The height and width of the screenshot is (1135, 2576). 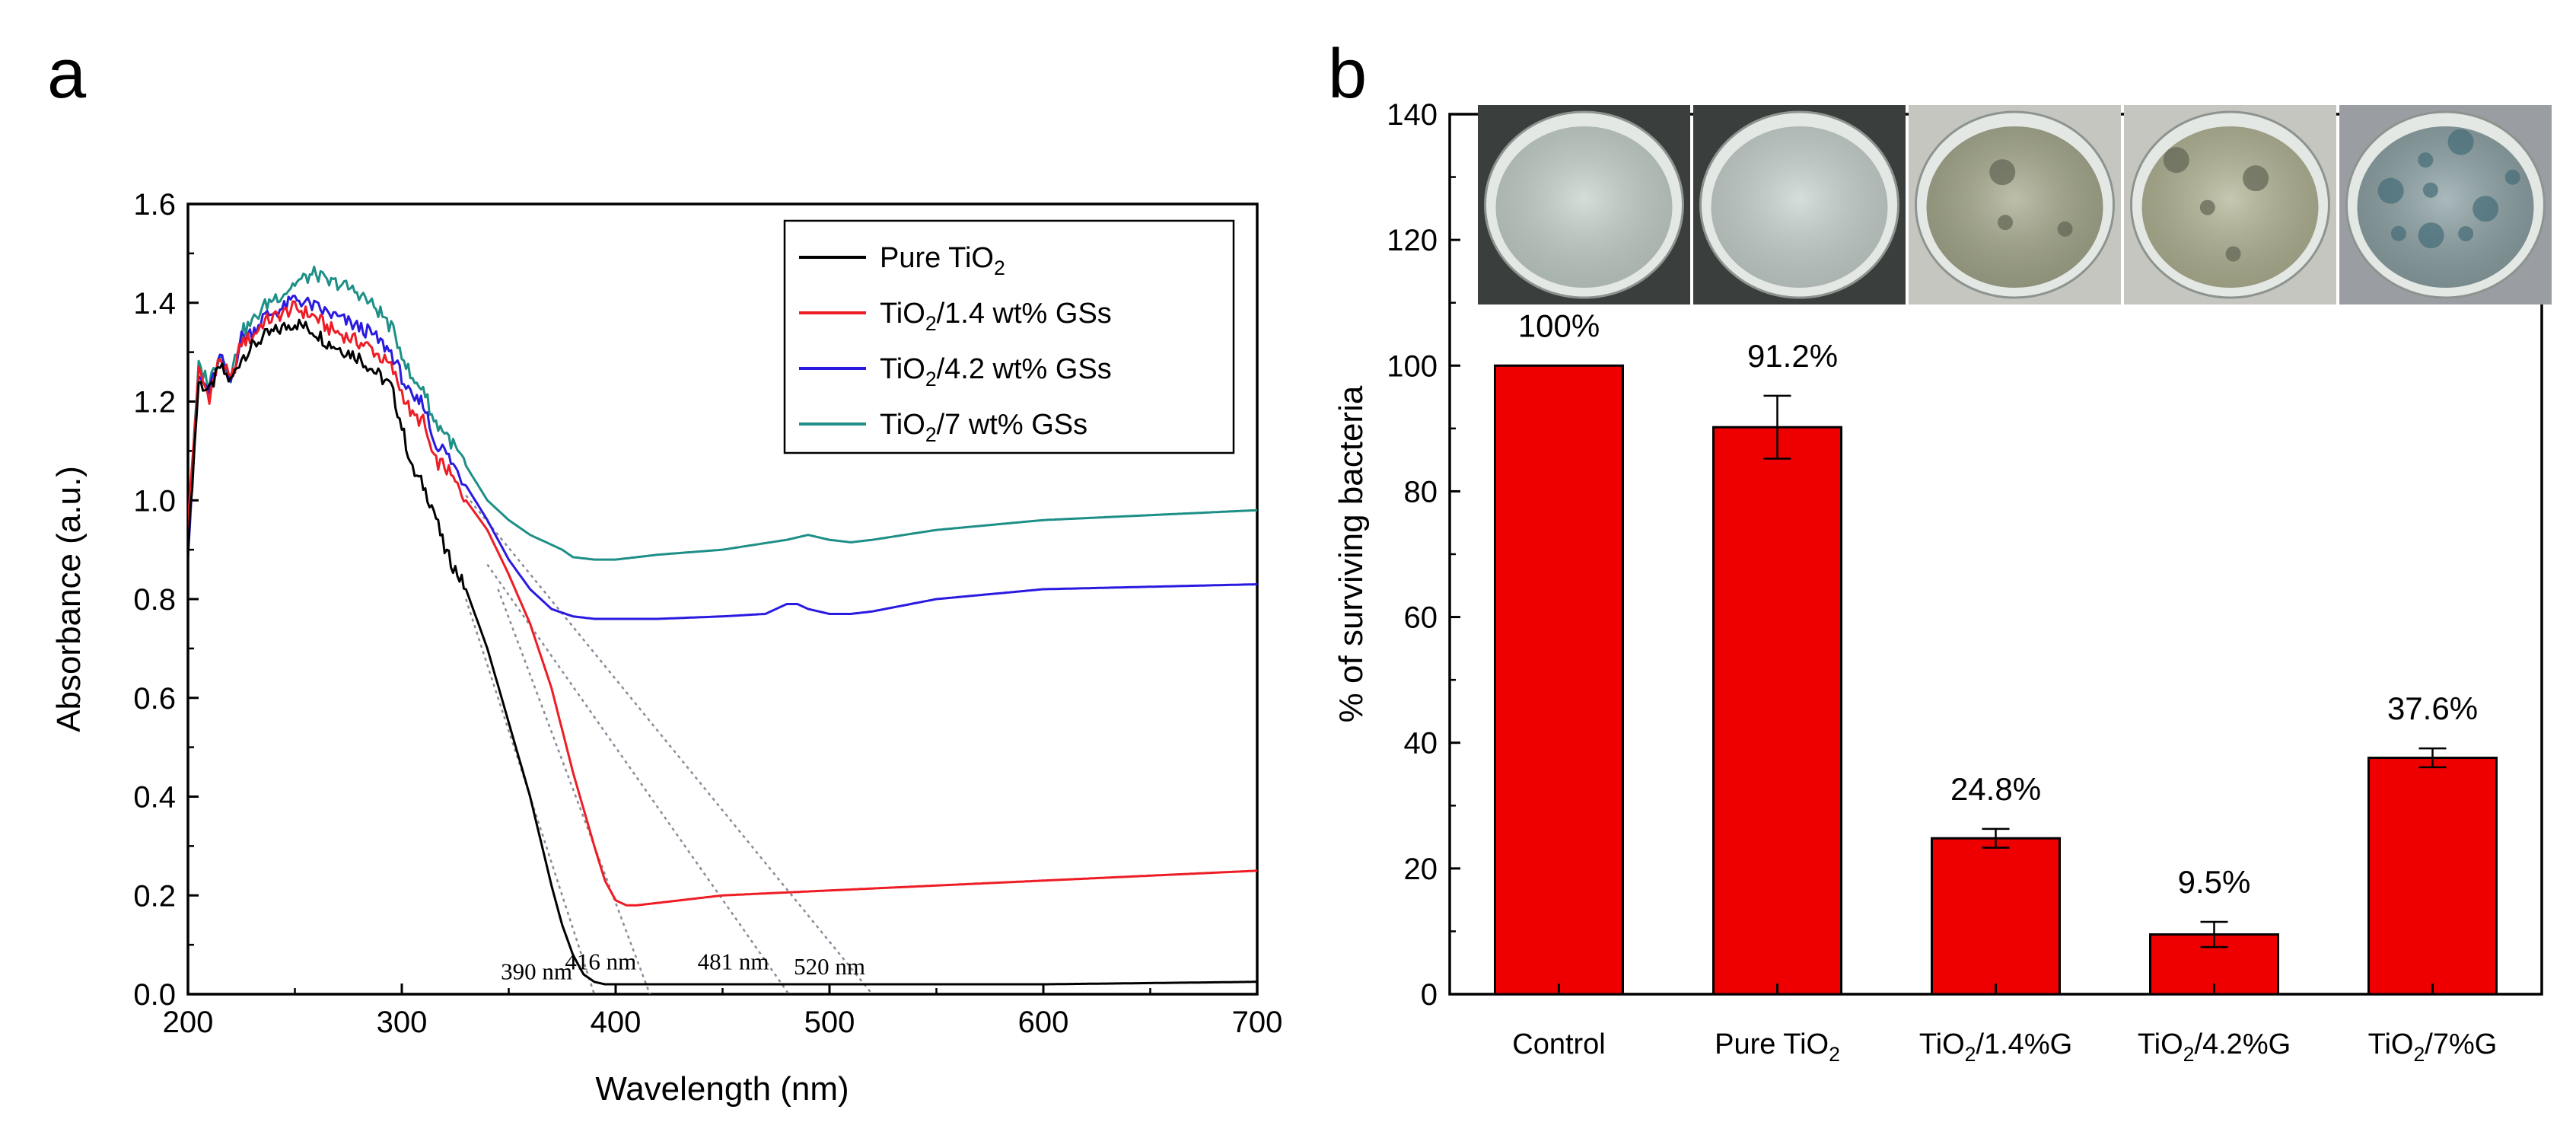 I want to click on data-label: 24.8%, so click(x=1995, y=789).